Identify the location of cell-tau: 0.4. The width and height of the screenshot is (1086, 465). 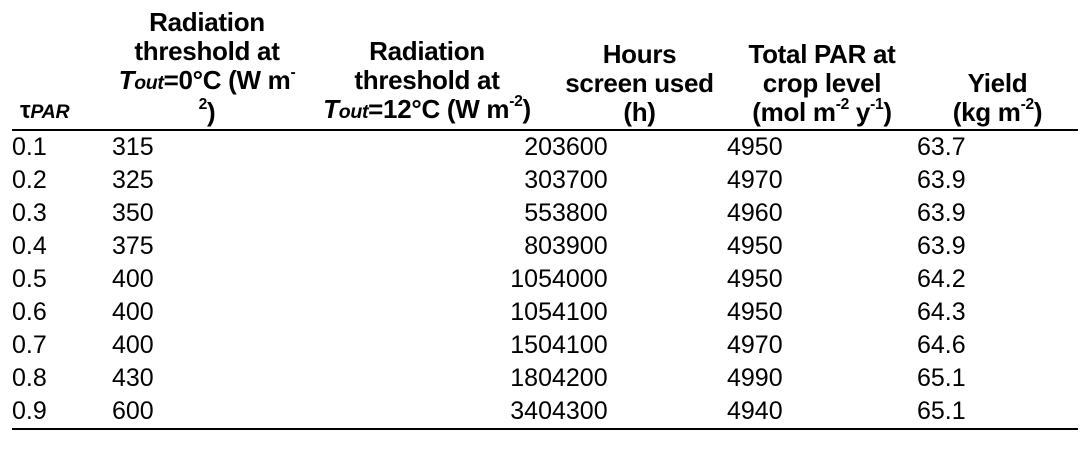
(29, 246).